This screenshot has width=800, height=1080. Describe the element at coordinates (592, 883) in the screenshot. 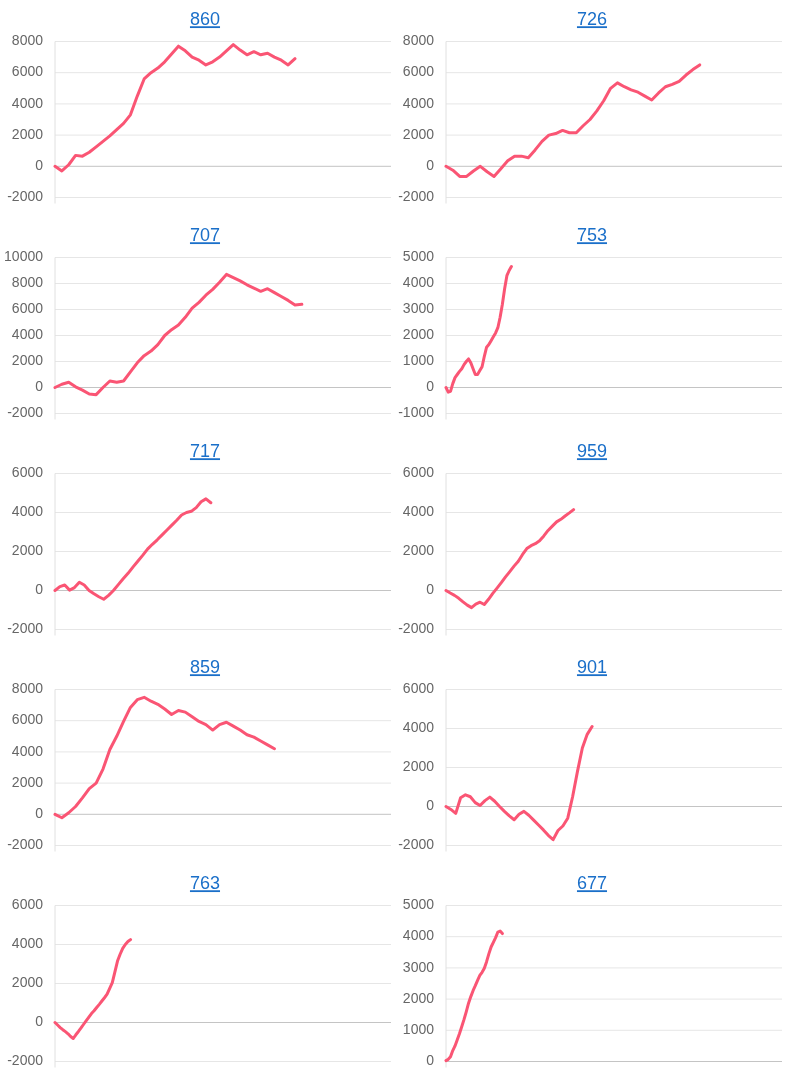

I see `chart-title: 677` at that location.